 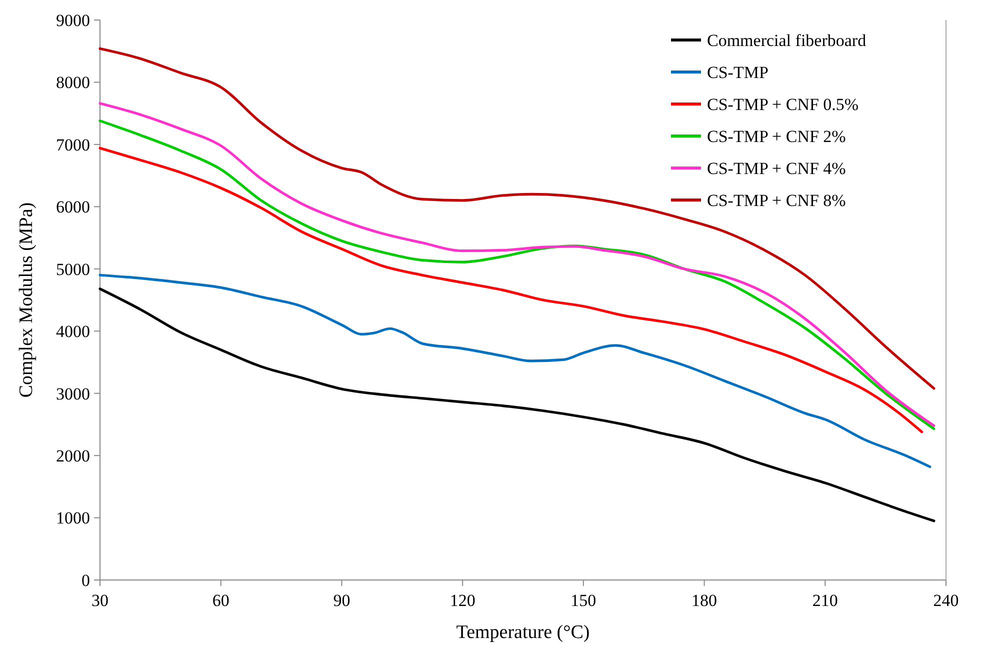 What do you see at coordinates (86, 580) in the screenshot?
I see `y-tick-label: 0` at bounding box center [86, 580].